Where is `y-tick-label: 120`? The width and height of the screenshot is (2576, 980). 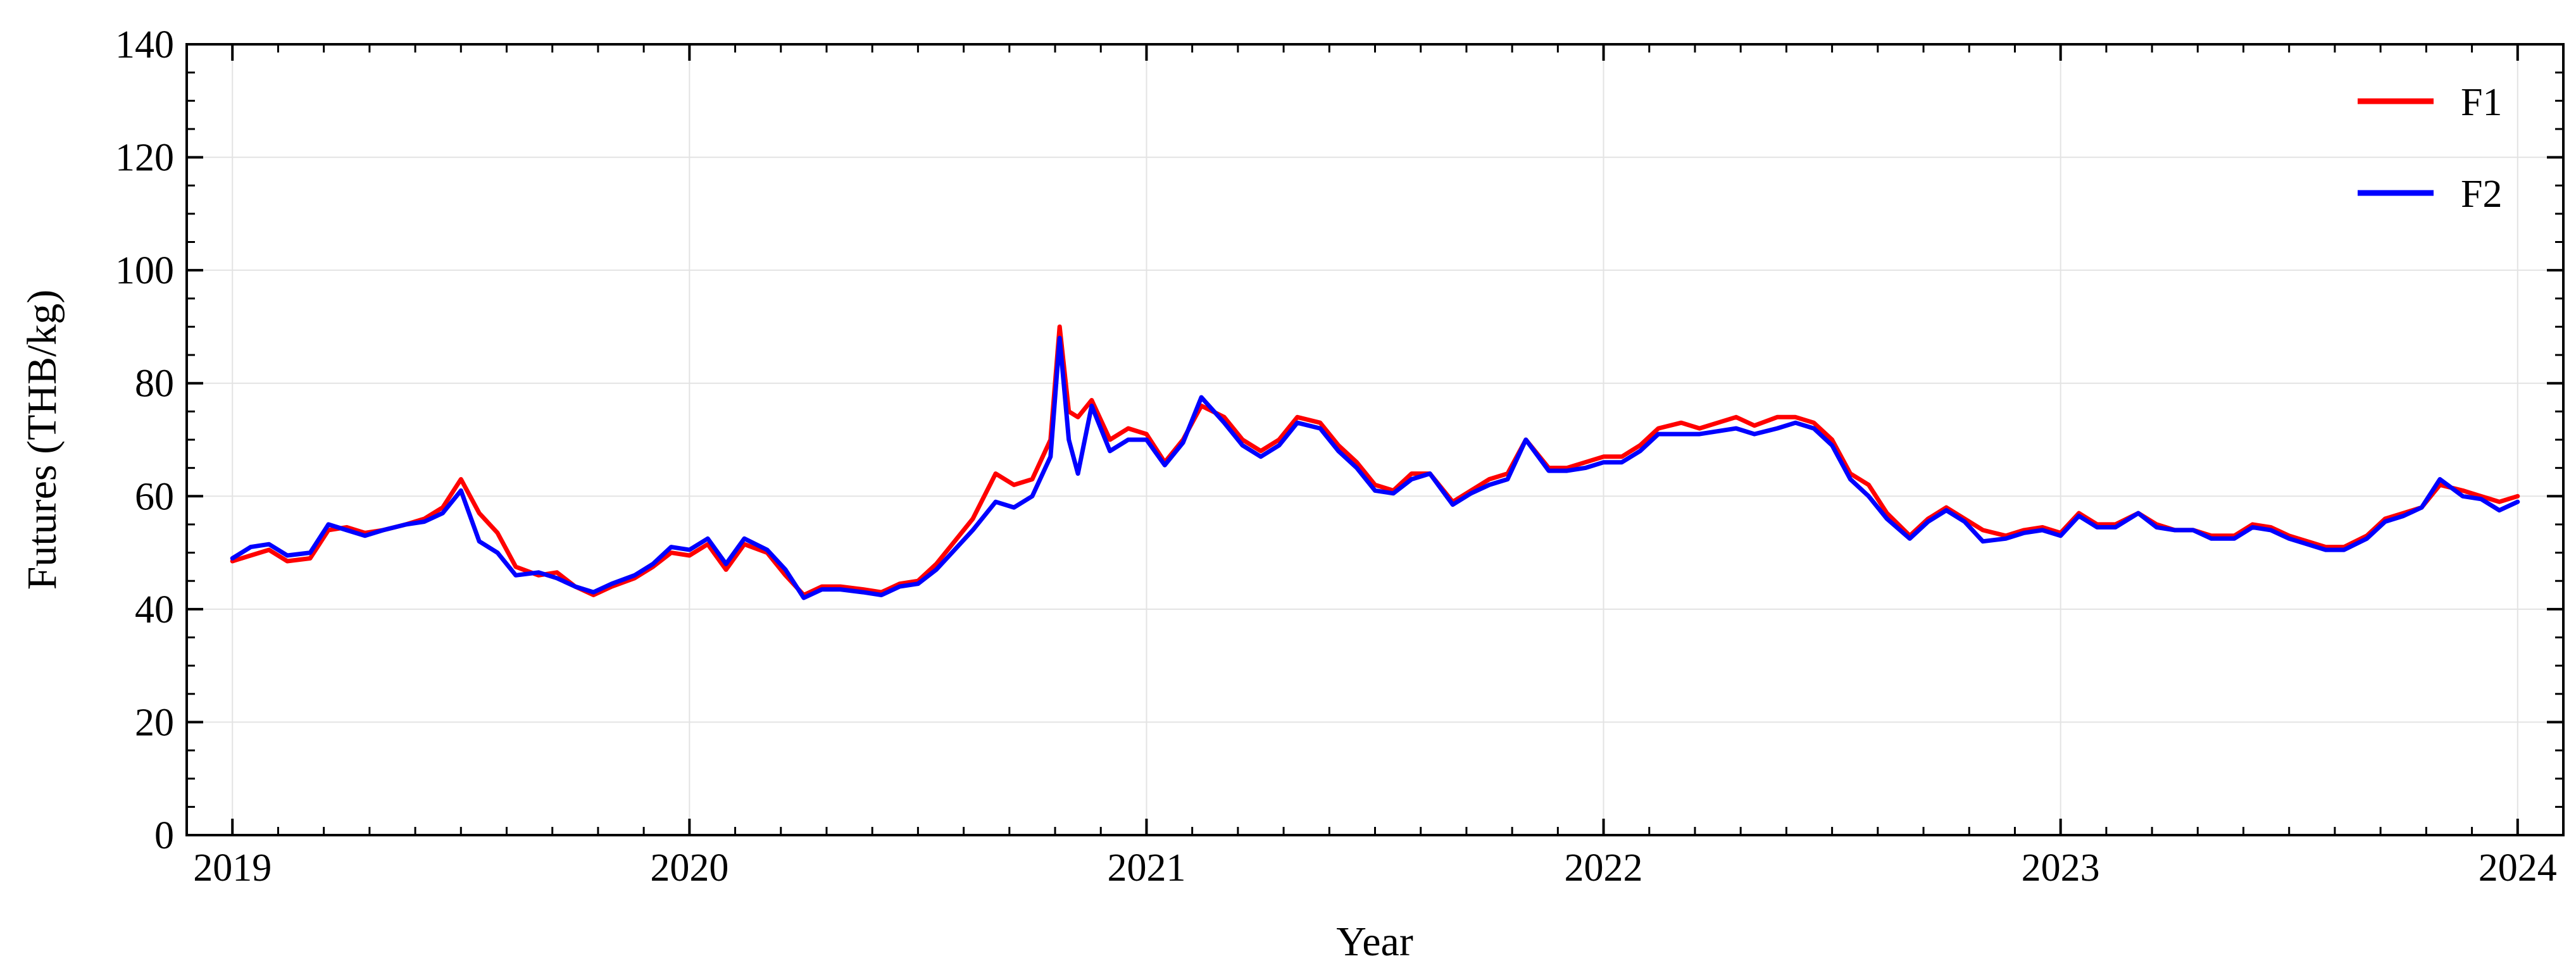
y-tick-label: 120 is located at coordinates (144, 158).